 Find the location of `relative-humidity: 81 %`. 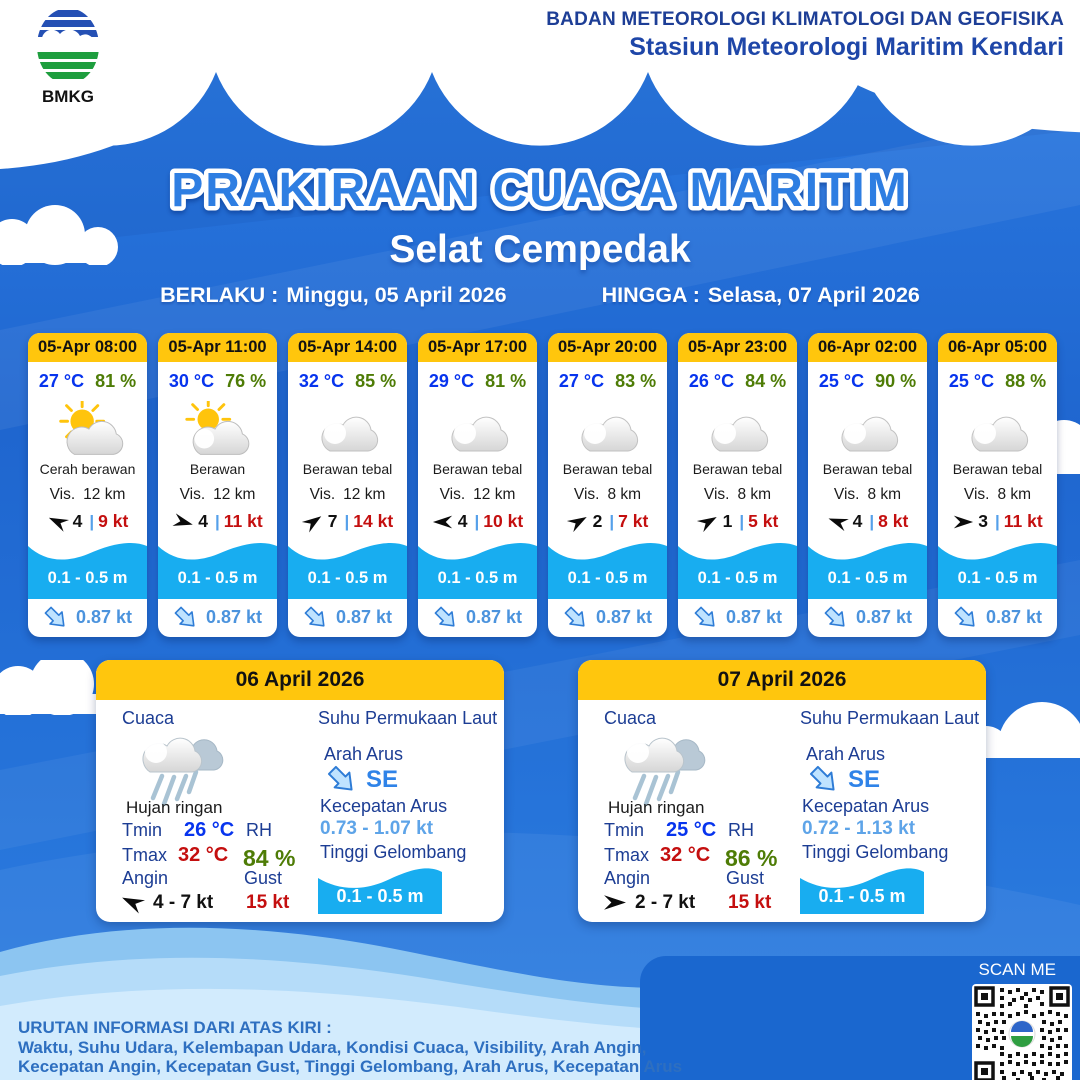

relative-humidity: 81 % is located at coordinates (116, 381).